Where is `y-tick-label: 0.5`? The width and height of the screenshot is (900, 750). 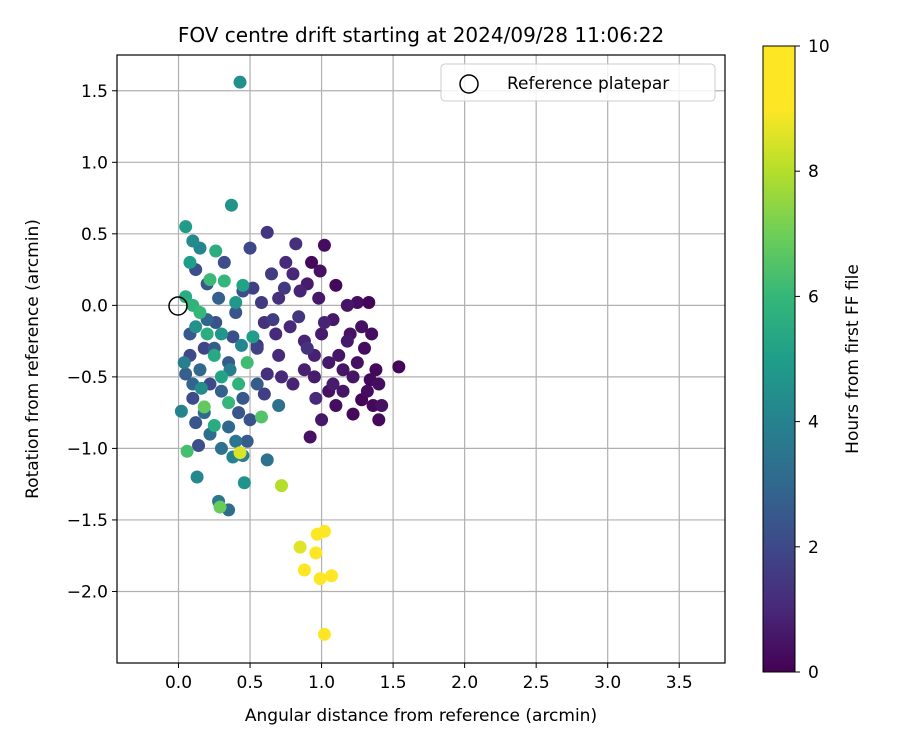
y-tick-label: 0.5 is located at coordinates (94, 235).